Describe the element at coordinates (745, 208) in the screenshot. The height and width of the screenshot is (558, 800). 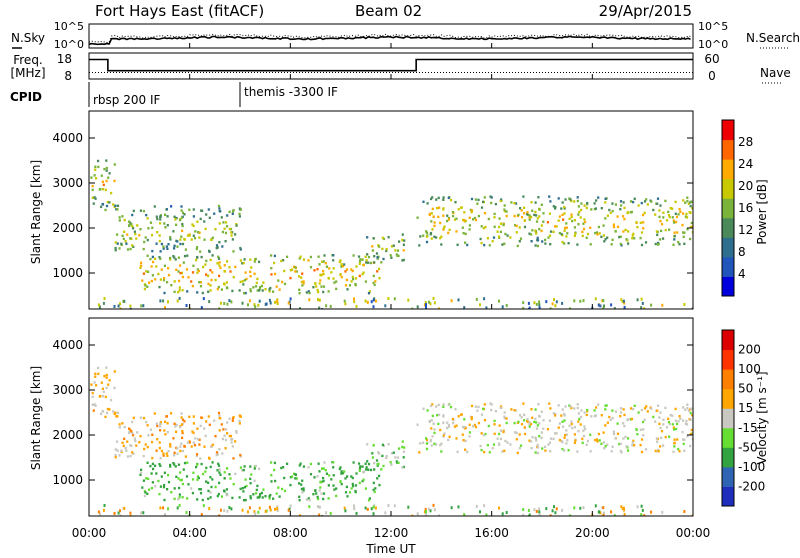
I see `colorbar-tick-label: 16` at that location.